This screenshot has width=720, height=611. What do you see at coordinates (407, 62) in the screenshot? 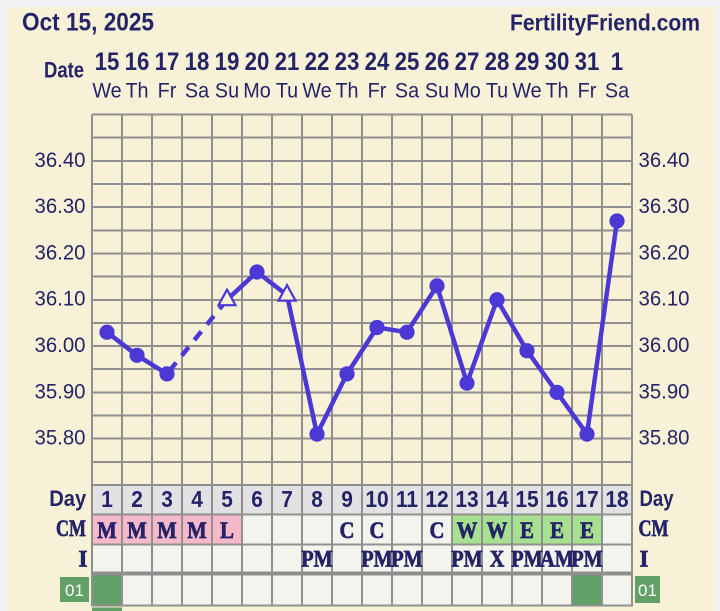
I see `svg-text: 25` at bounding box center [407, 62].